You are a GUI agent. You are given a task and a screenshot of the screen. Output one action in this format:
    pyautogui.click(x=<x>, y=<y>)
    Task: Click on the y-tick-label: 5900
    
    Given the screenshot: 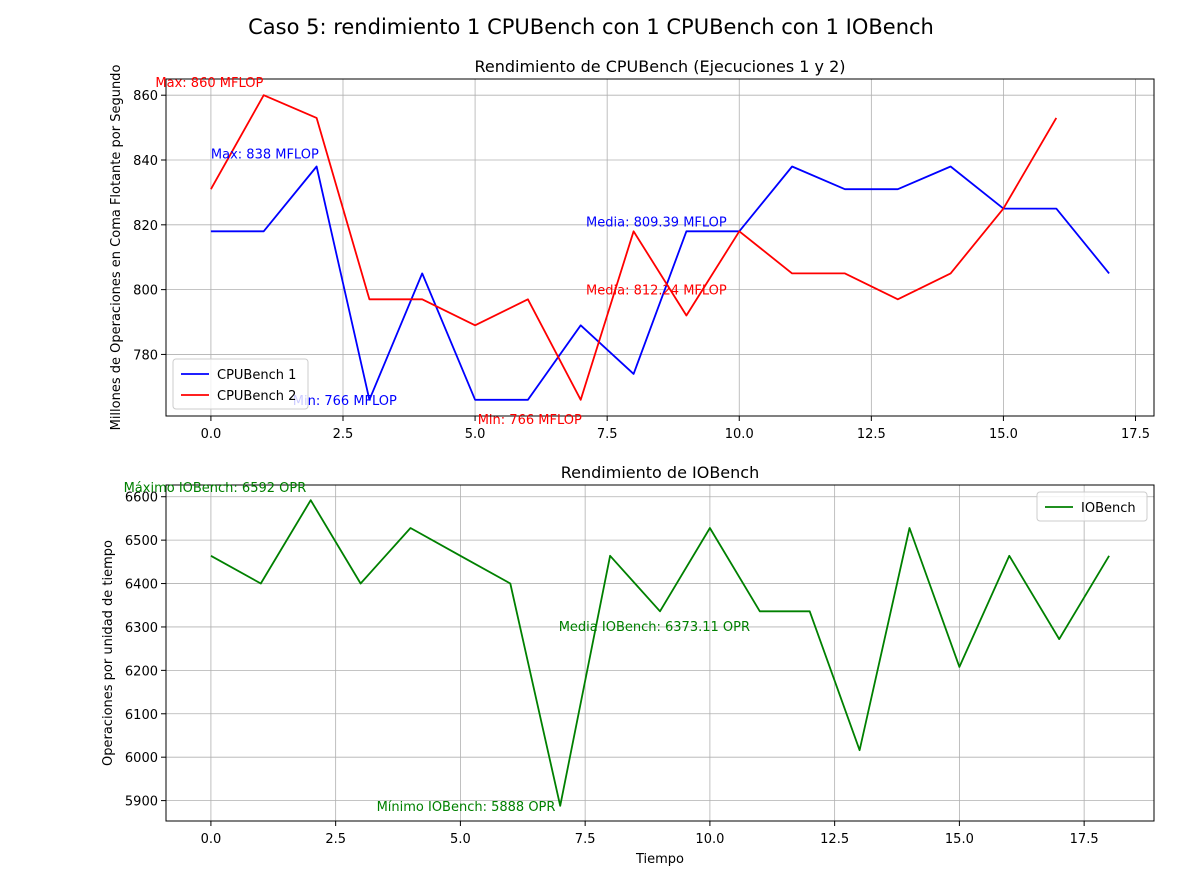 What is the action you would take?
    pyautogui.click(x=141, y=802)
    